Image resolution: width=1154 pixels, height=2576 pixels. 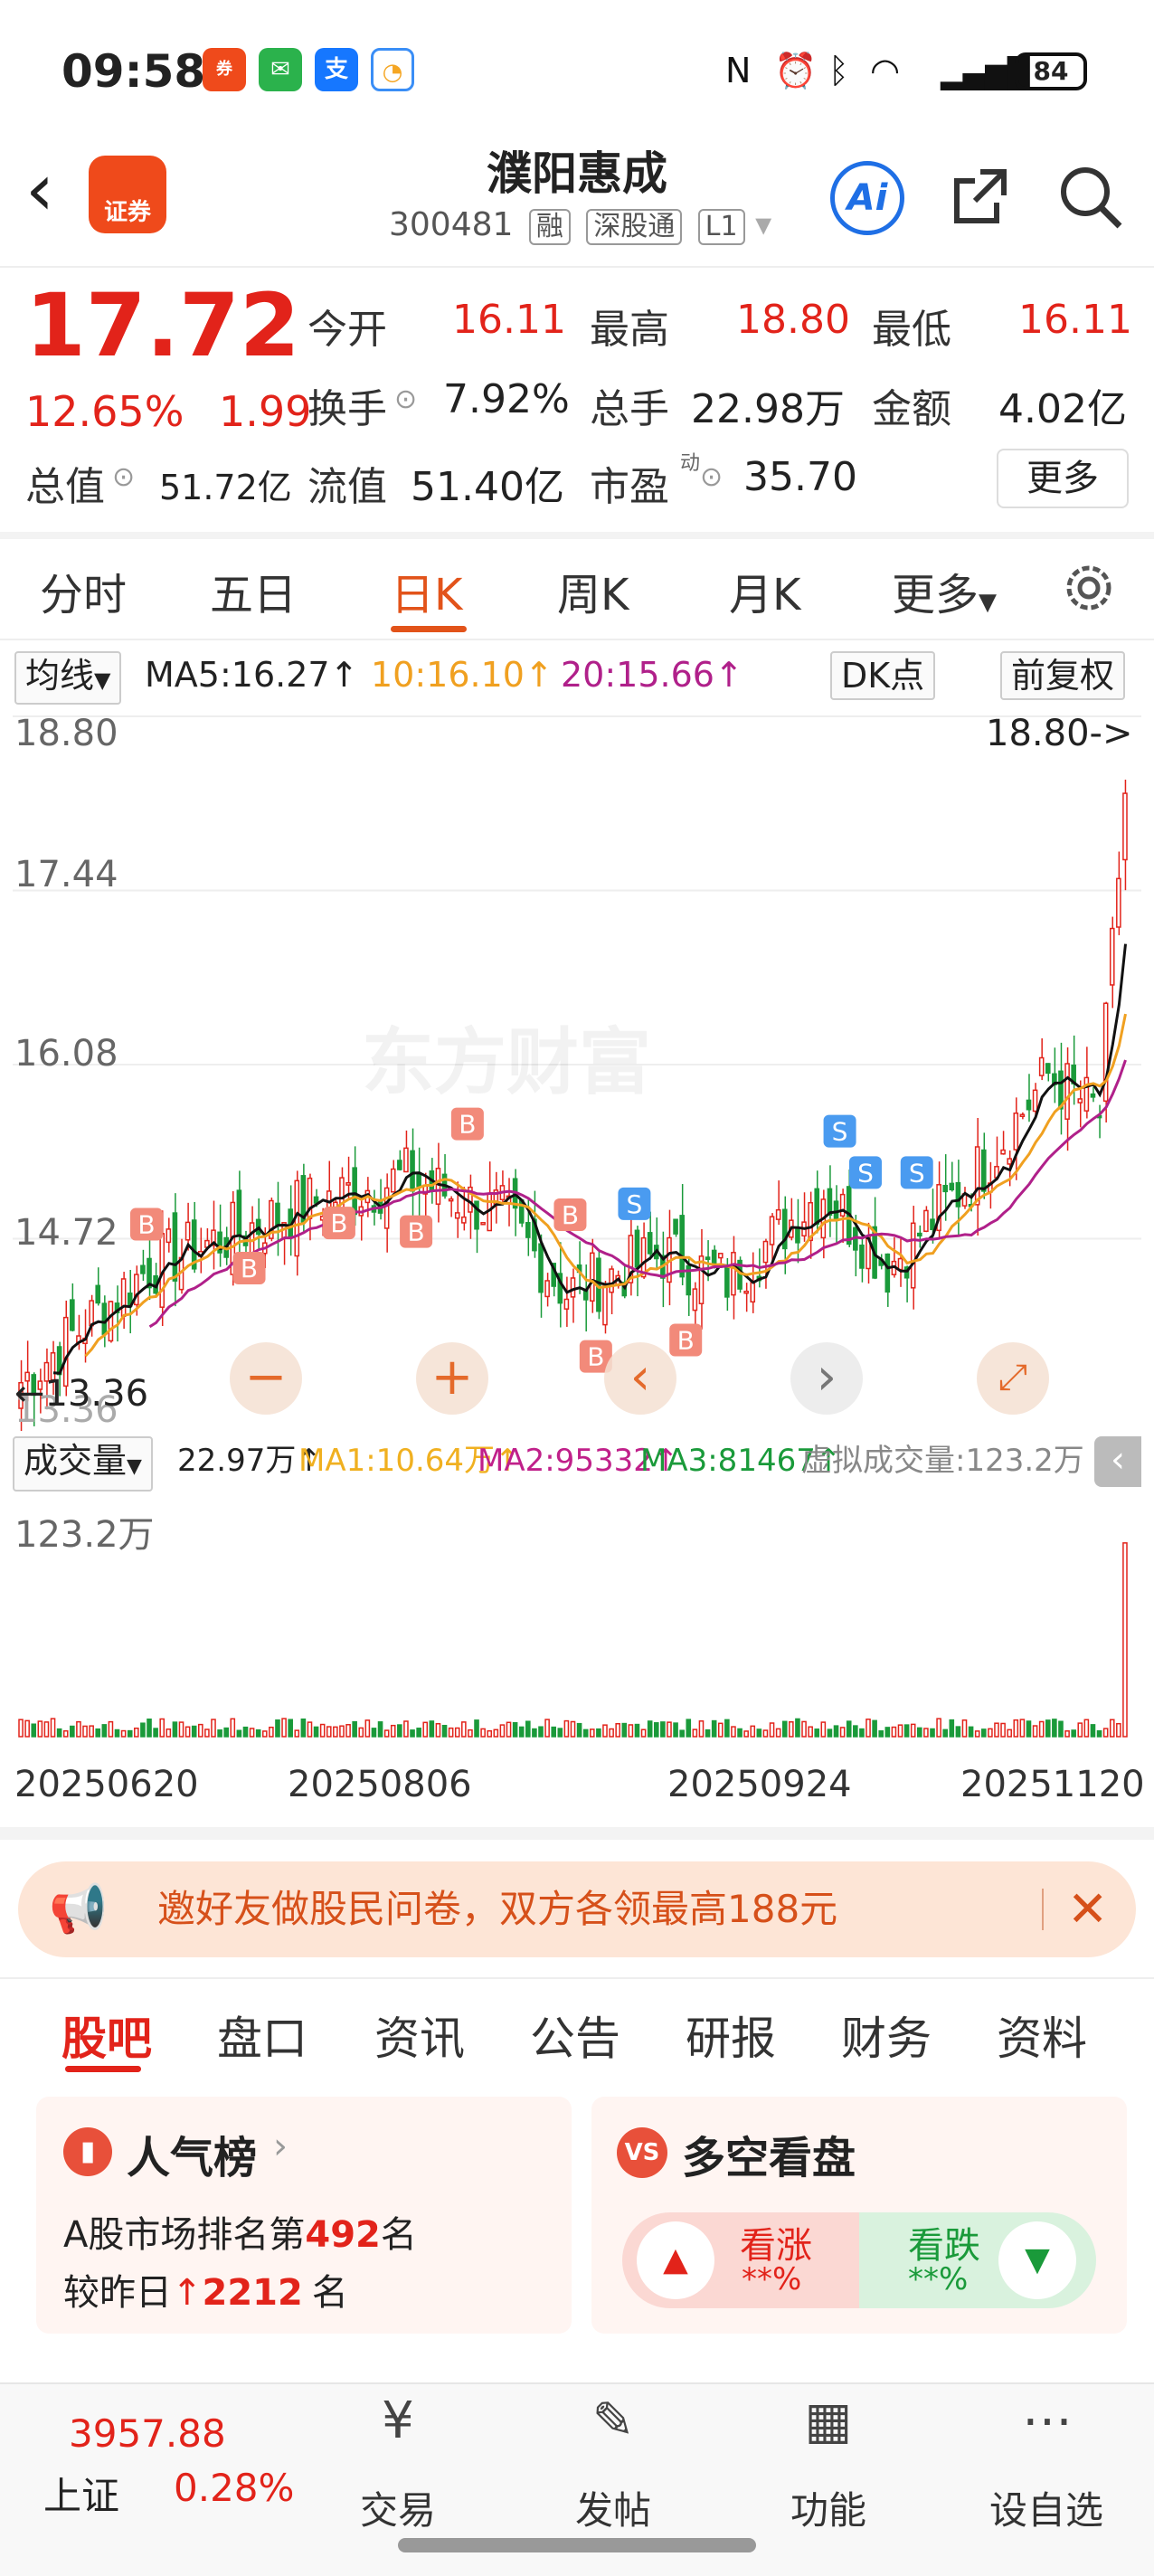 I want to click on battery-icon: 84, so click(x=1051, y=71).